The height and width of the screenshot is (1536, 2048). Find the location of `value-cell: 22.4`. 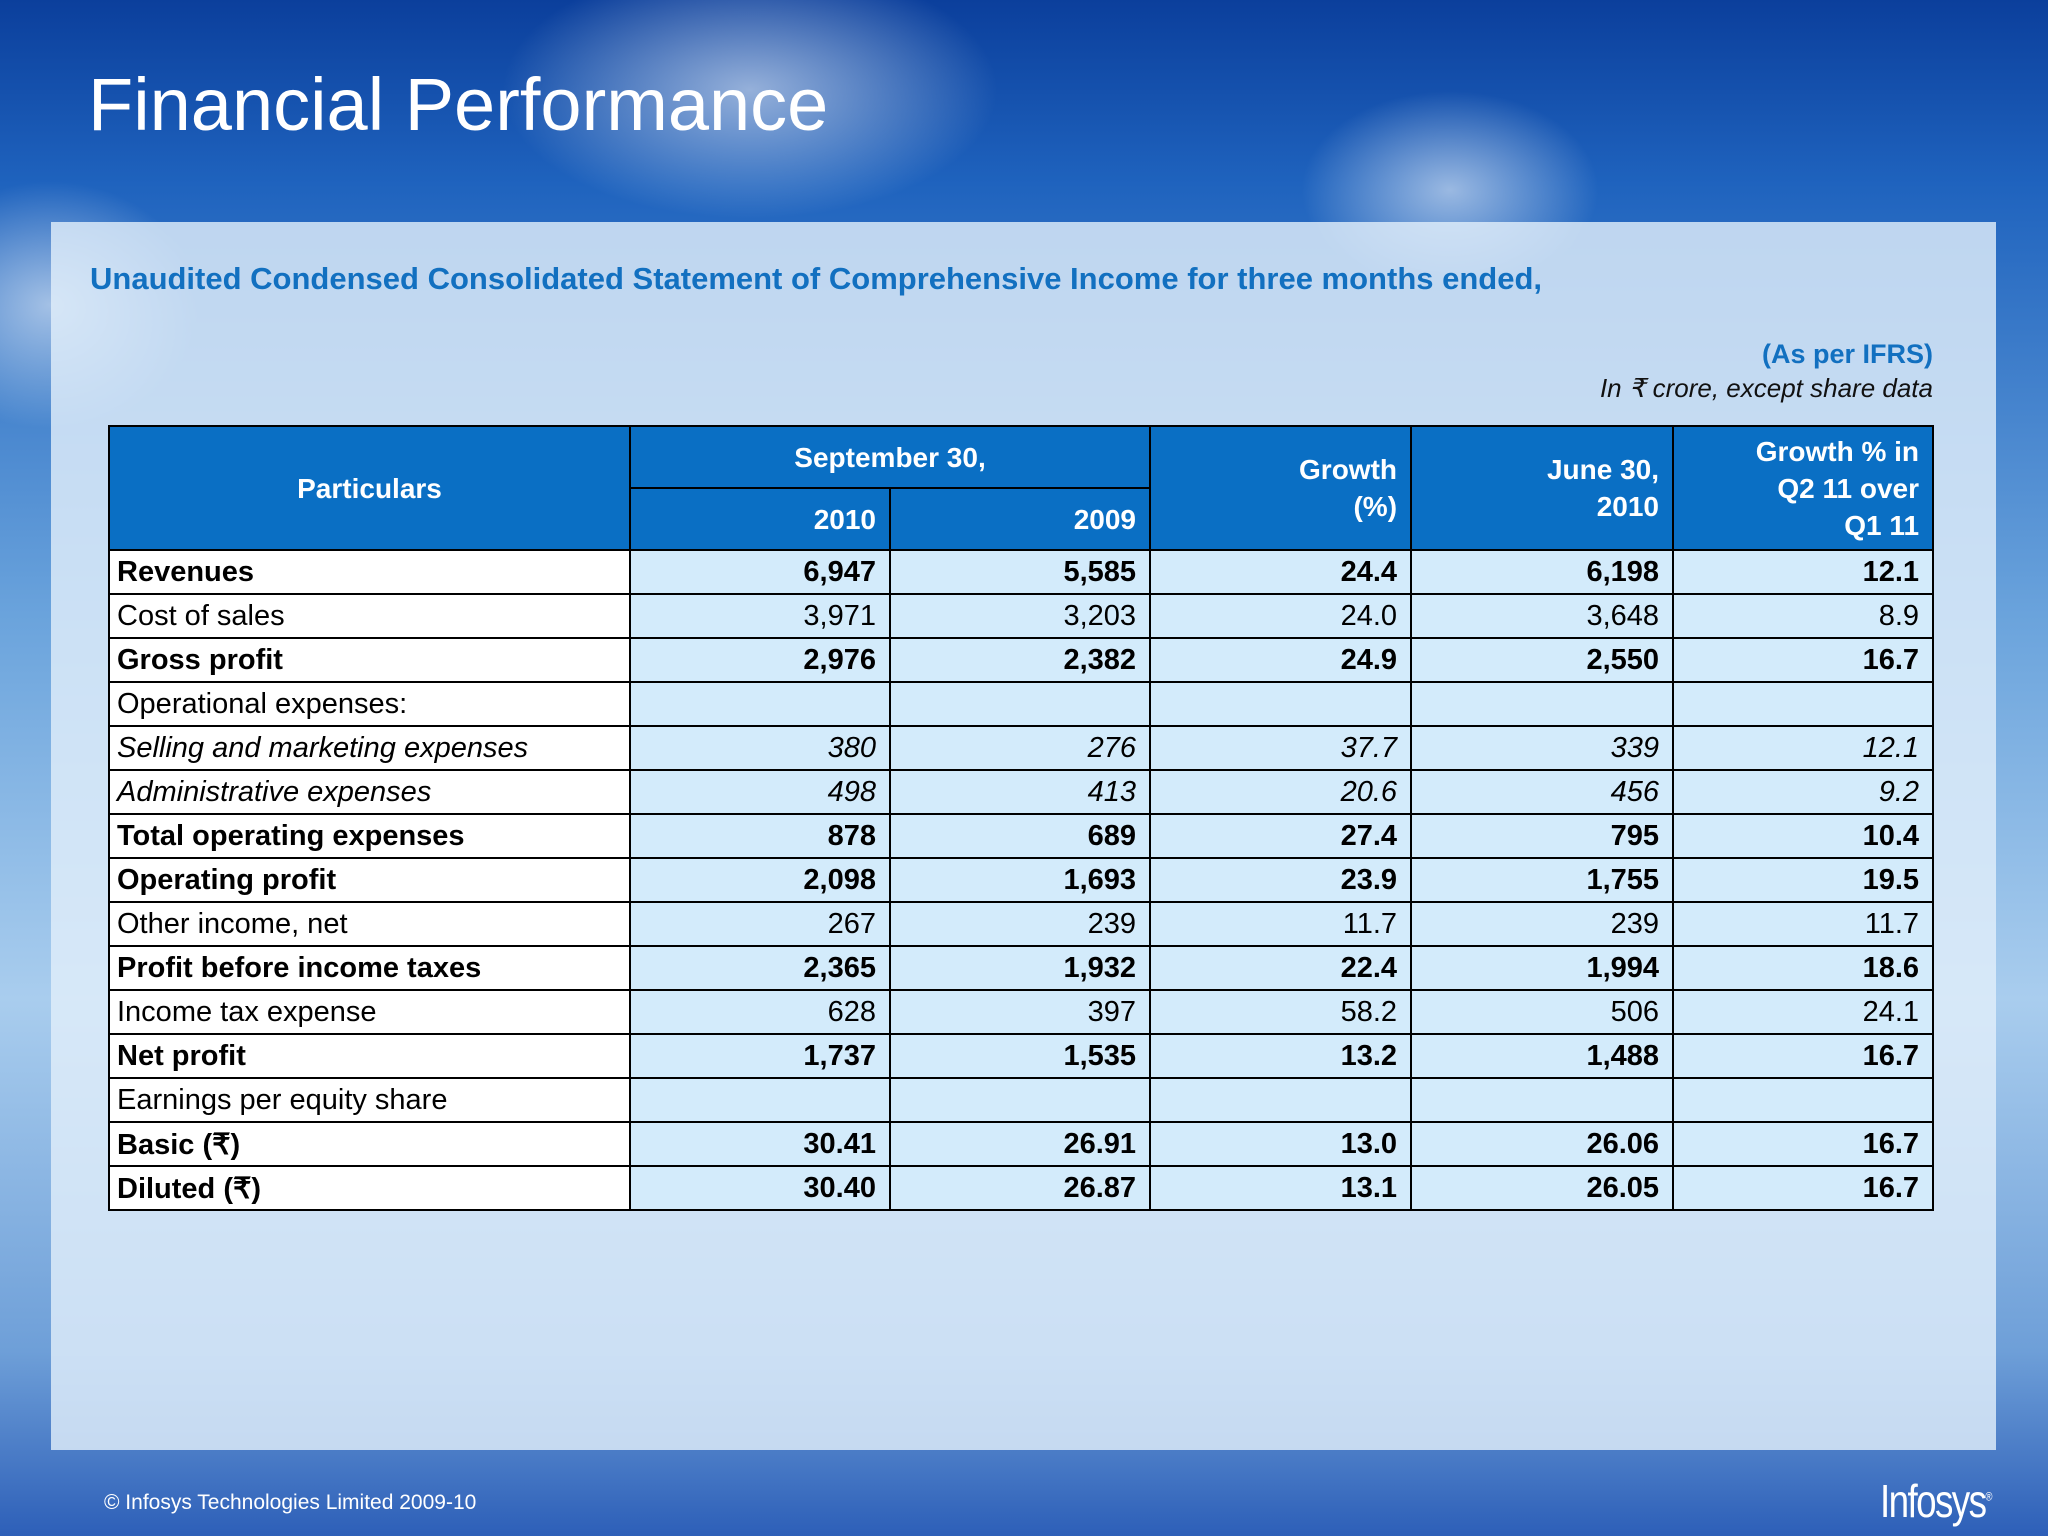

value-cell: 22.4 is located at coordinates (1281, 968).